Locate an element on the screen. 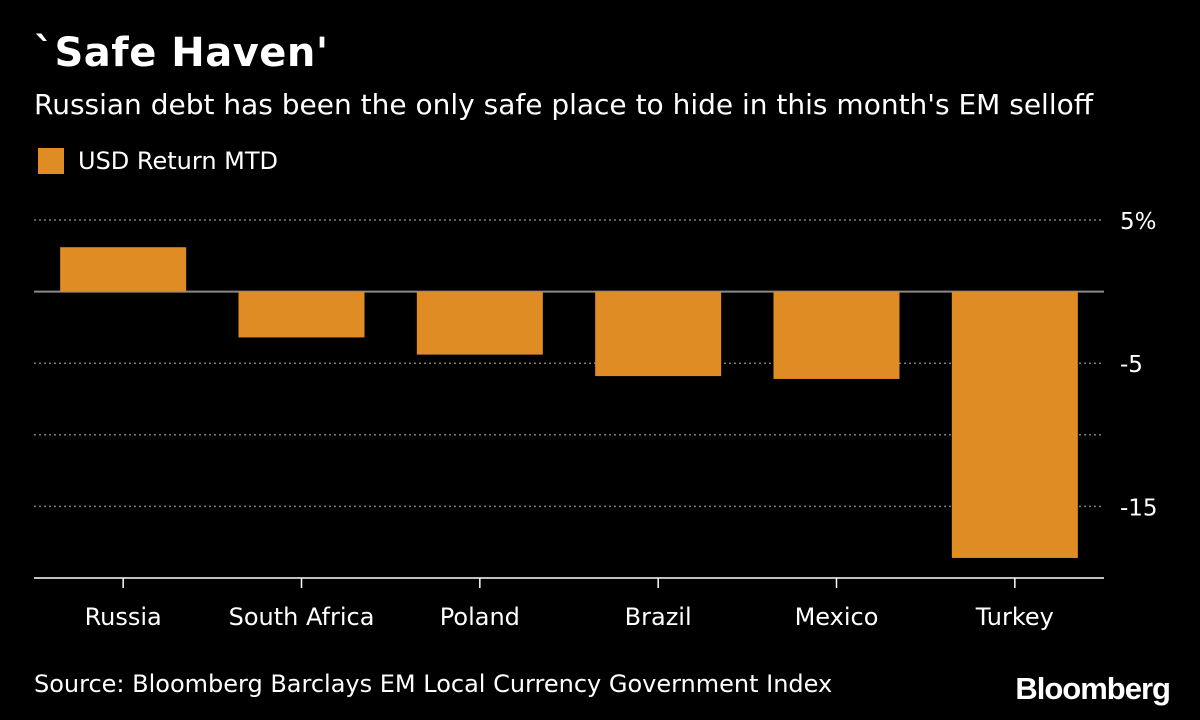 This screenshot has width=1200, height=720. y-tick-label: 5% is located at coordinates (1138, 222).